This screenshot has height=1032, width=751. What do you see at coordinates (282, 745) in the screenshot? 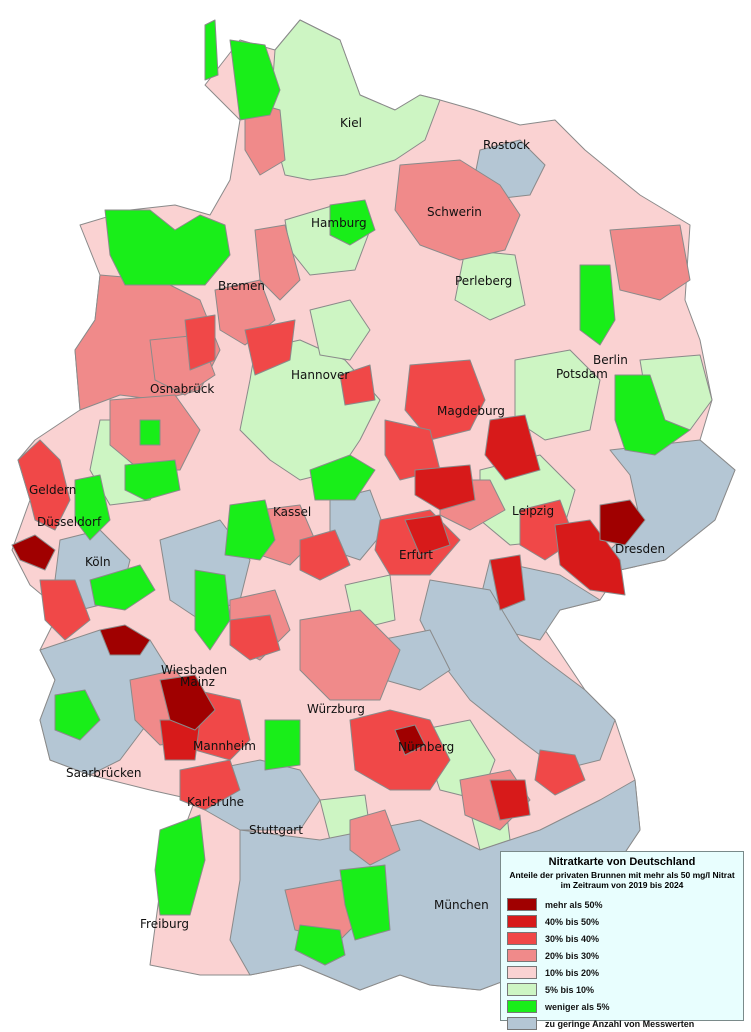
I see `region-neckar-odenwald` at bounding box center [282, 745].